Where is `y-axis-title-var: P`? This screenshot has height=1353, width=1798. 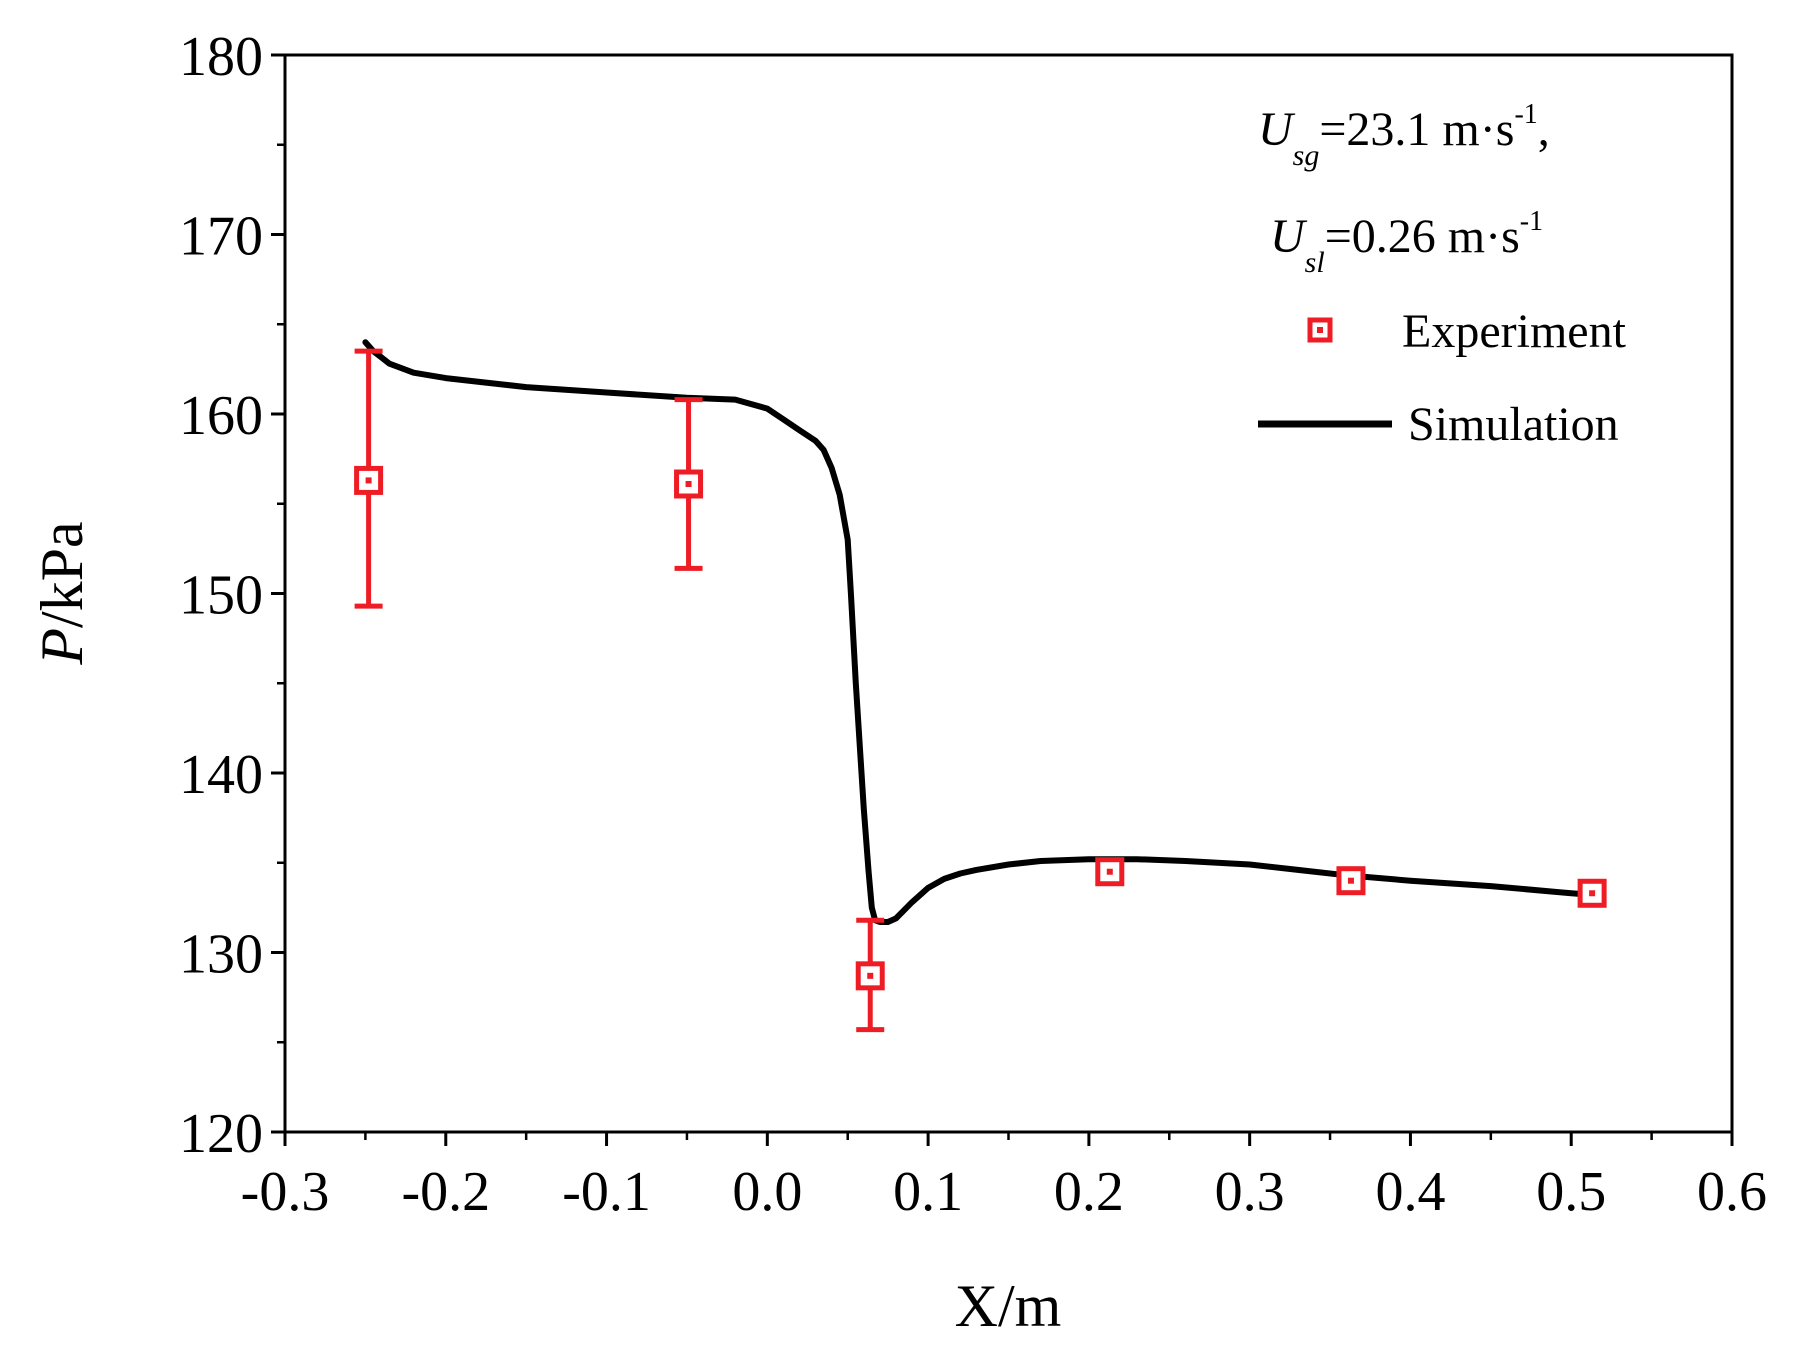
y-axis-title-var: P is located at coordinates (62, 647).